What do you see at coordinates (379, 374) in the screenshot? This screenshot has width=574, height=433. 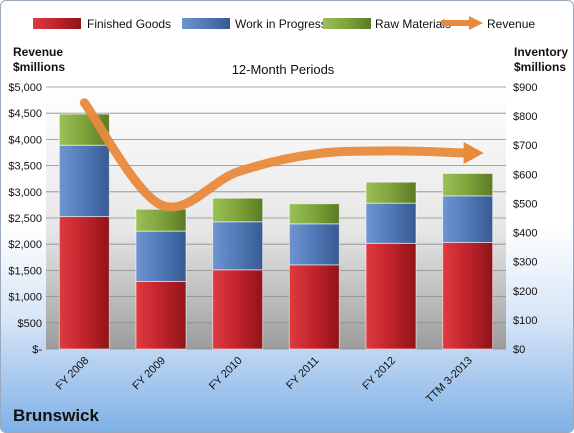 I see `x-axis-tick-label: FY 2012` at bounding box center [379, 374].